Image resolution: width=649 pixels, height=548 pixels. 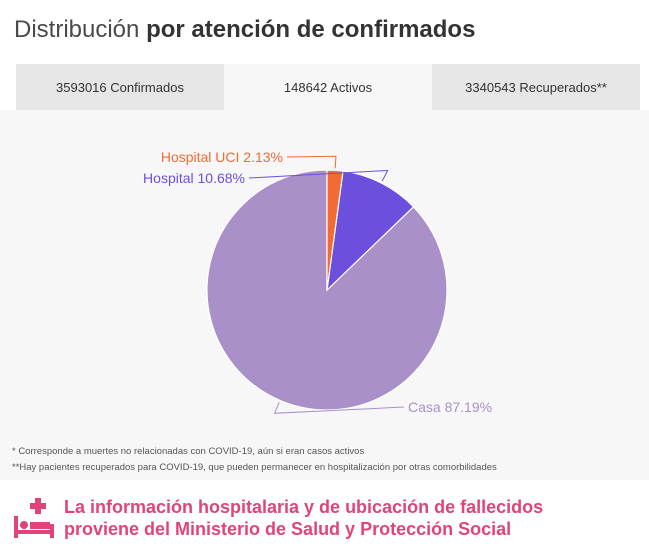 I want to click on data-label-hospital-uci: Hospital UCI 2.13%, so click(x=222, y=157).